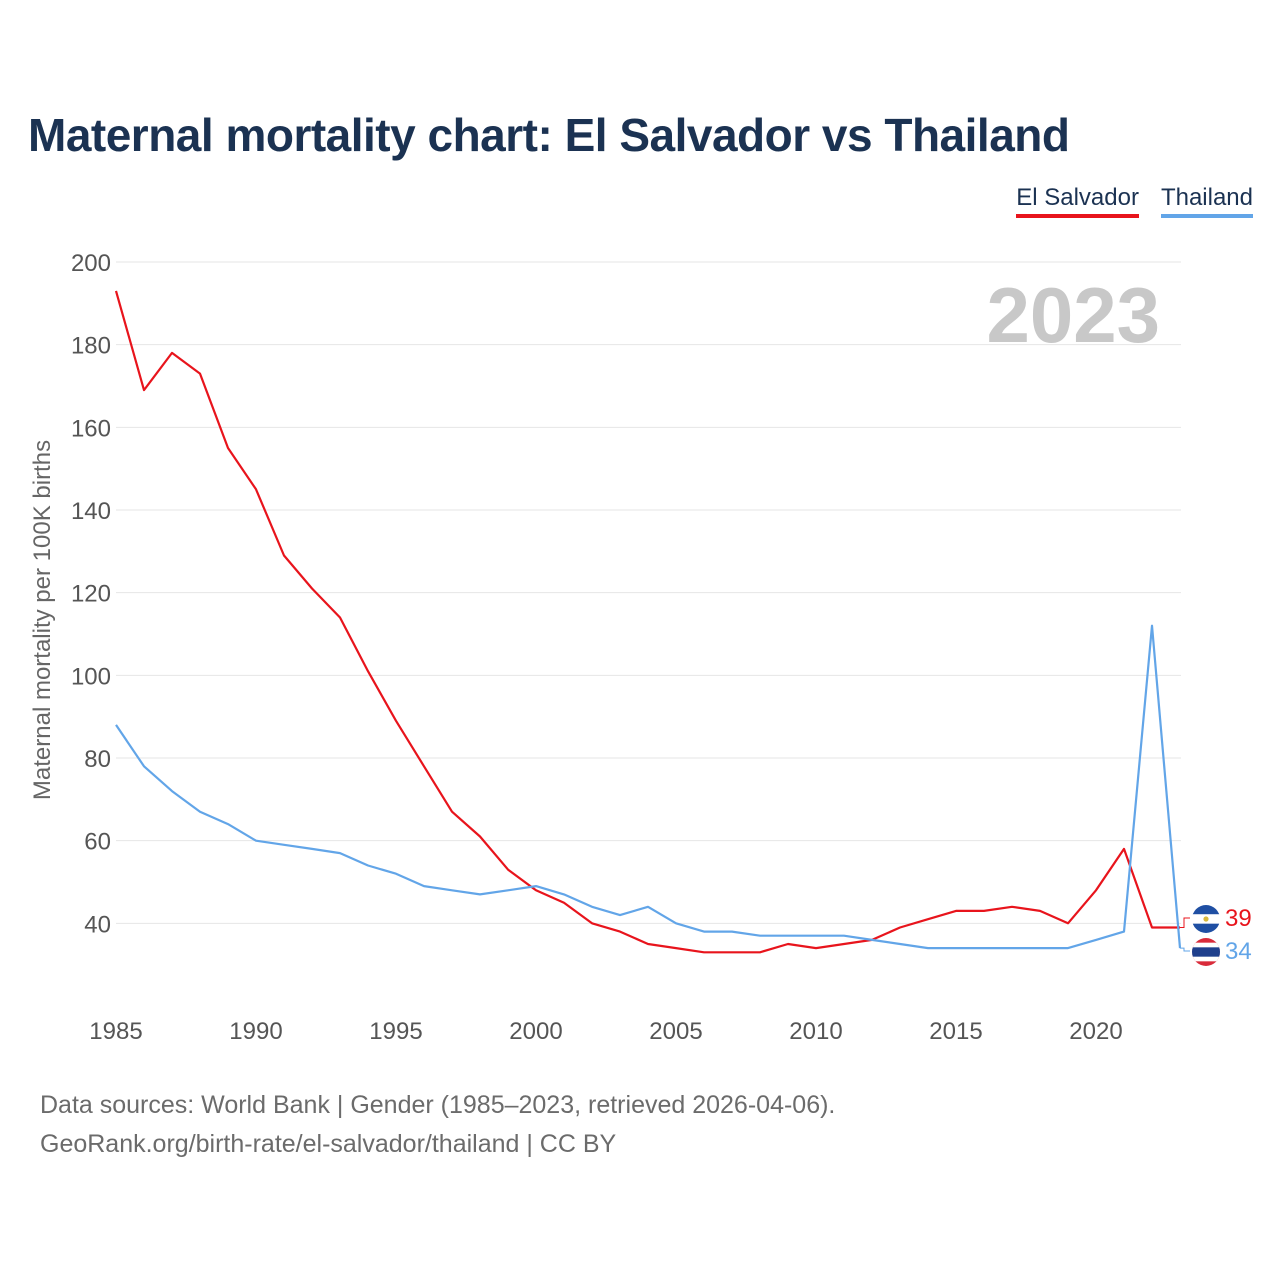  I want to click on x-tick-label: 2005, so click(675, 1031).